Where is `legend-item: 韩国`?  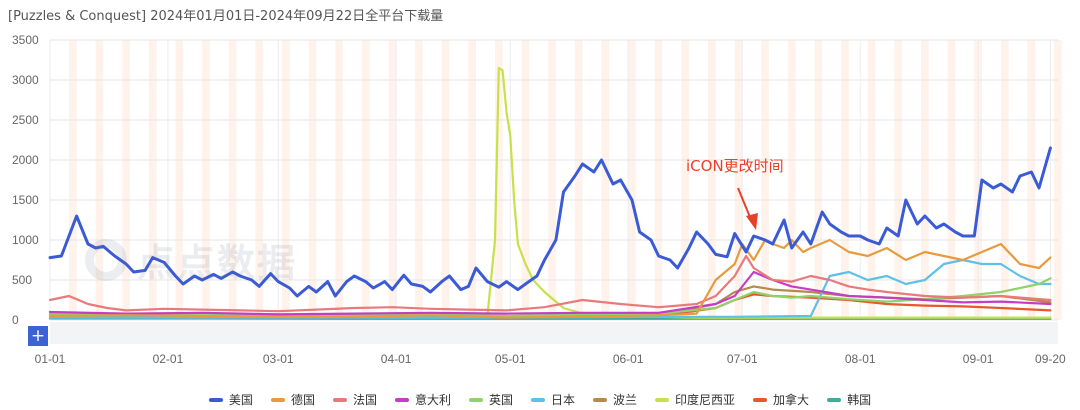
legend-item: 韩国 is located at coordinates (849, 399).